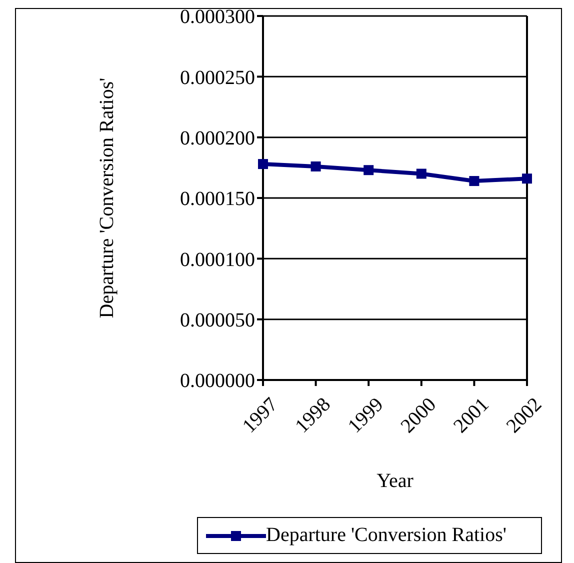  Describe the element at coordinates (217, 77) in the screenshot. I see `y-tick-label: 0.000250` at that location.